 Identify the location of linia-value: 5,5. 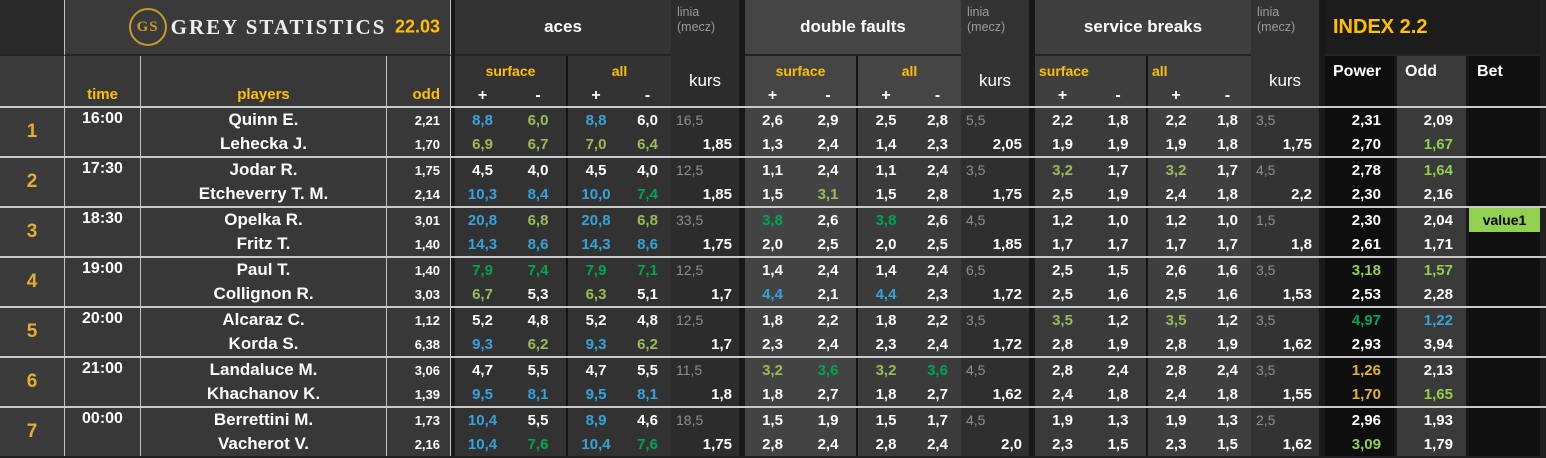
(995, 120).